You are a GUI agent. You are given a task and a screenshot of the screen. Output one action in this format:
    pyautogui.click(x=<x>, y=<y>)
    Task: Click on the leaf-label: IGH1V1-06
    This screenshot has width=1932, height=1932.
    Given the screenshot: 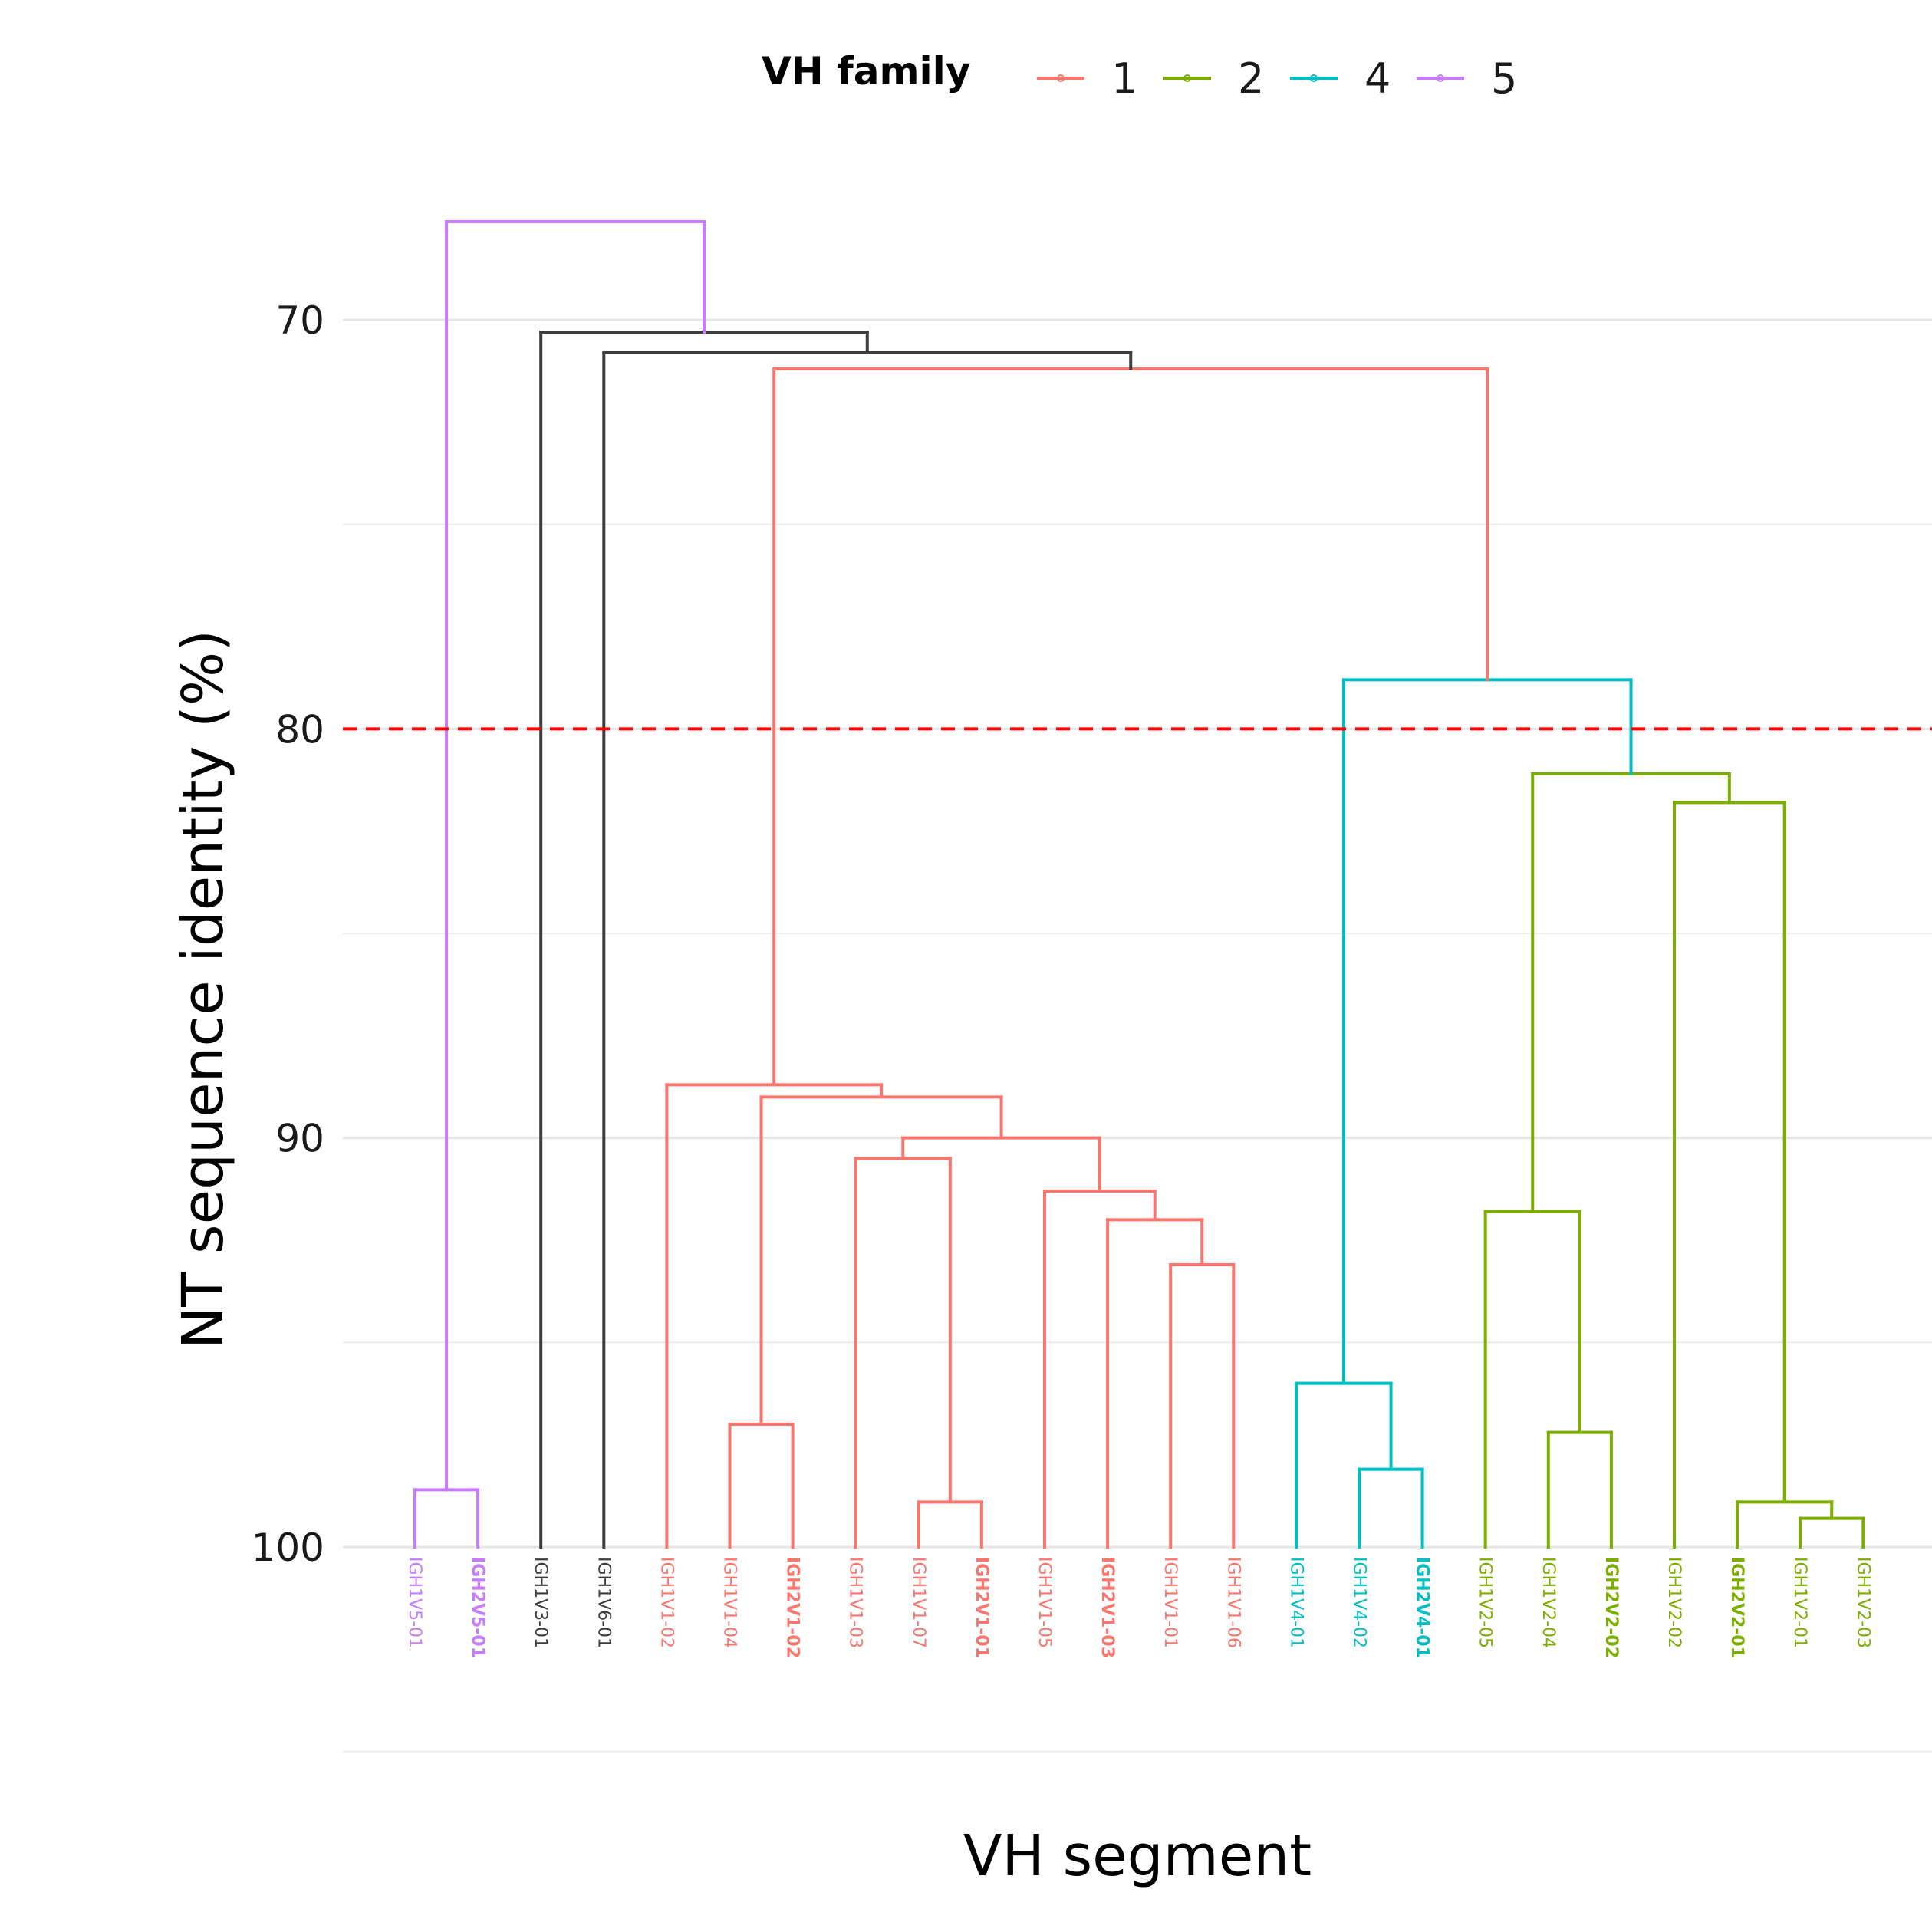 What is the action you would take?
    pyautogui.click(x=1232, y=1602)
    